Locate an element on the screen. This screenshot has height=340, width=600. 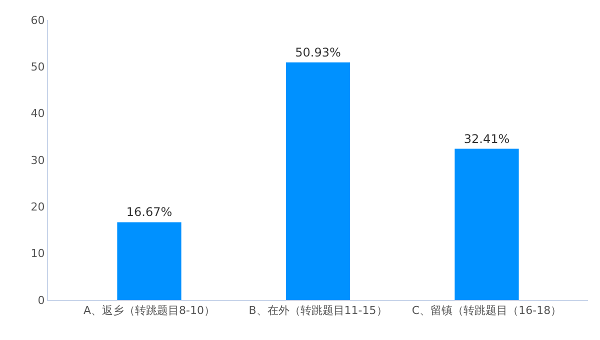
y-tick-label: 30 is located at coordinates (37, 160).